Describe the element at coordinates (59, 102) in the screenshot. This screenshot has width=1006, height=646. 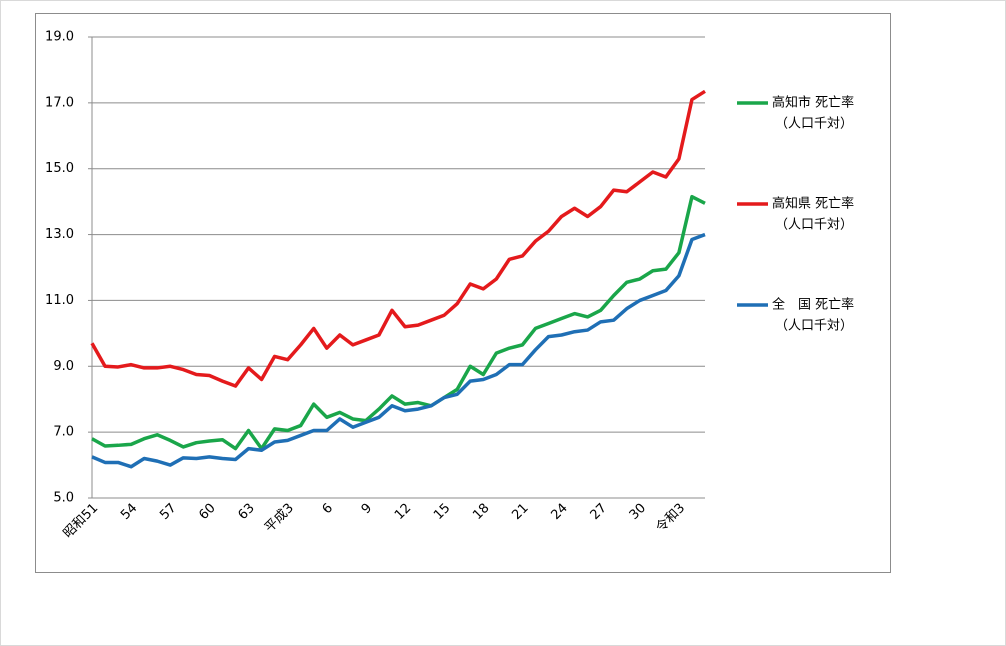
I see `y-tick-label: 17.0` at that location.